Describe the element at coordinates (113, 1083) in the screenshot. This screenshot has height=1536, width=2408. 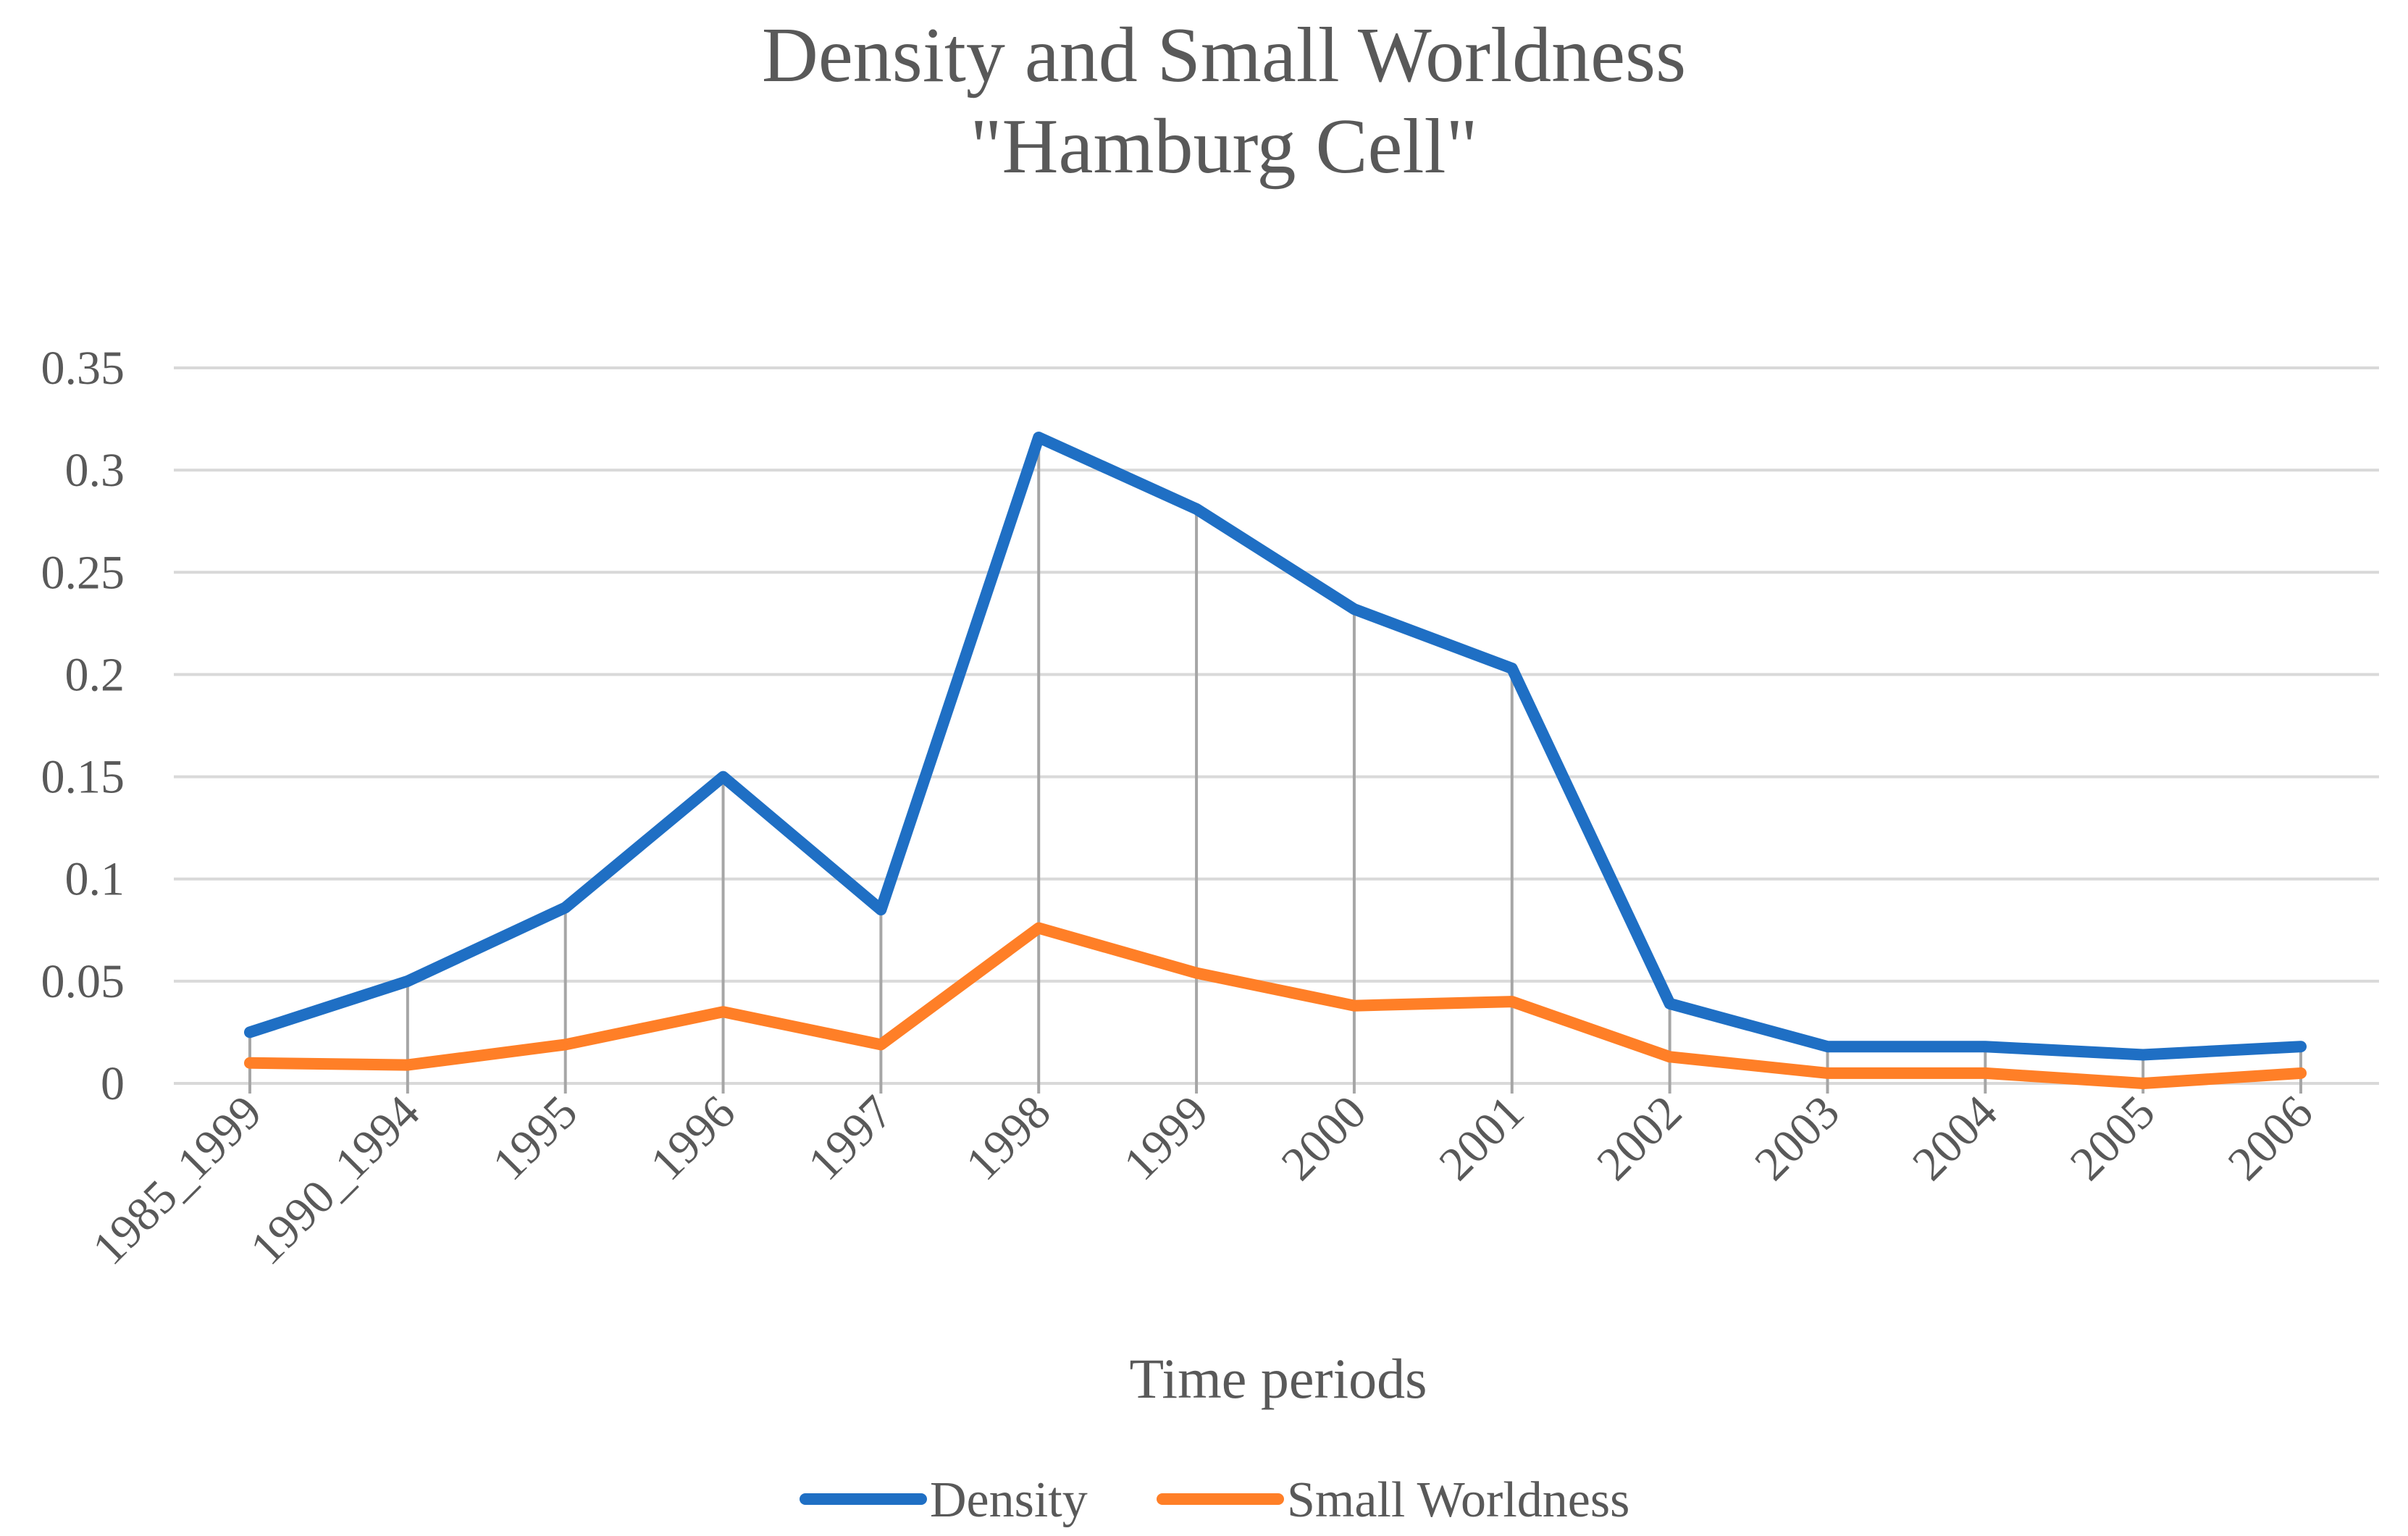
I see `y-tick-label: 0` at that location.